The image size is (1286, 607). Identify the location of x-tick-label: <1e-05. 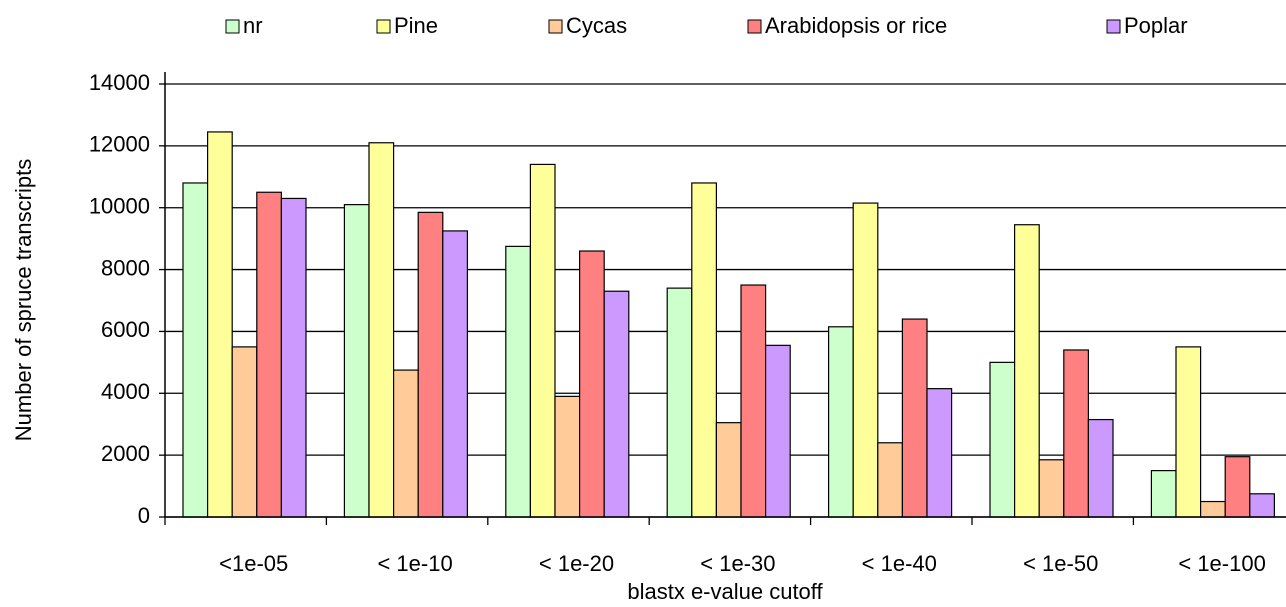
(253, 563).